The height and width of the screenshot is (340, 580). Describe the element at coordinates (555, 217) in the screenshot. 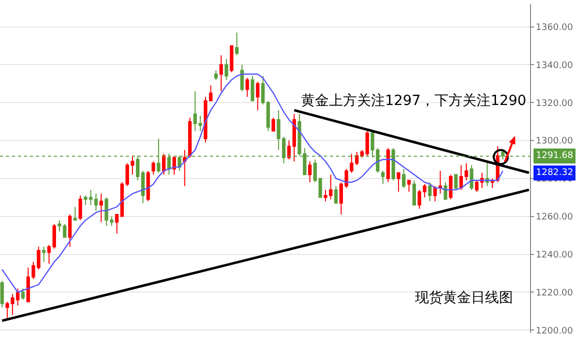

I see `y-tick-label: 1260.00` at that location.